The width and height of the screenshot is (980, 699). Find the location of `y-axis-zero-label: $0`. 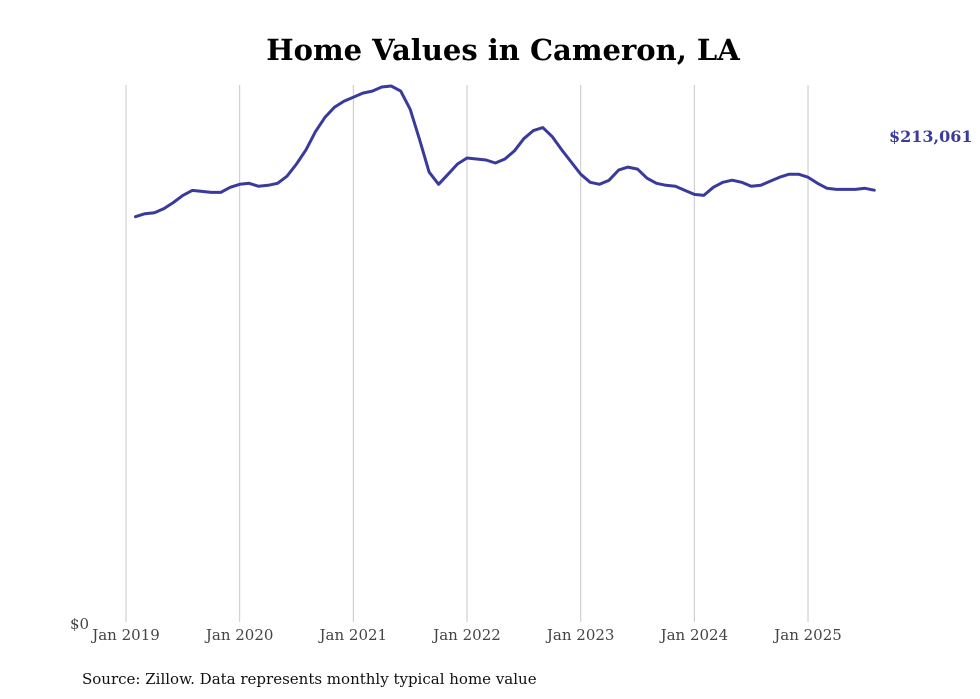

y-axis-zero-label: $0 is located at coordinates (79, 624).